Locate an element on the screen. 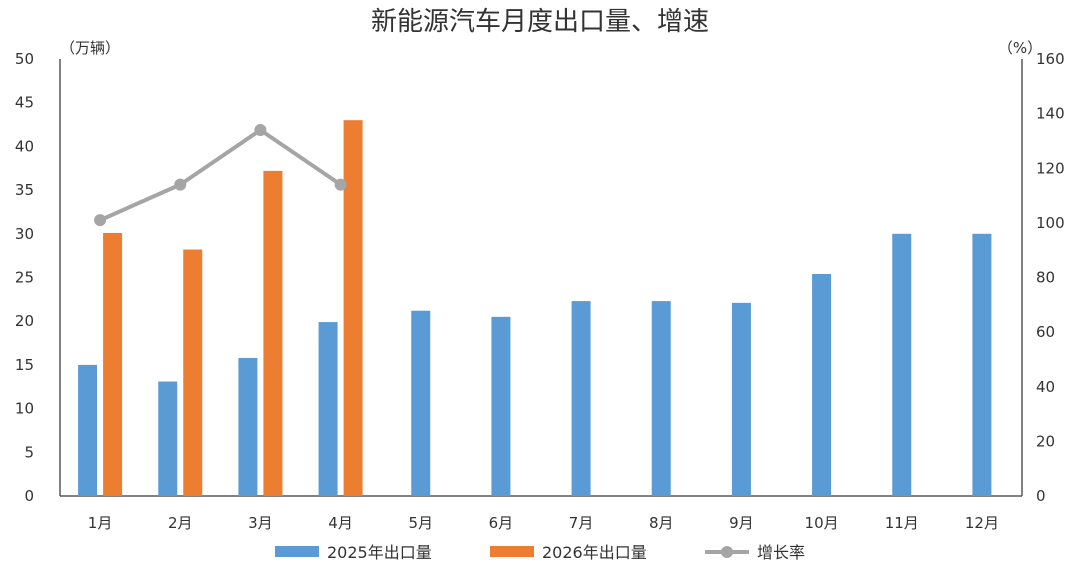 The image size is (1080, 572). right-tick-label: 140 is located at coordinates (1050, 114).